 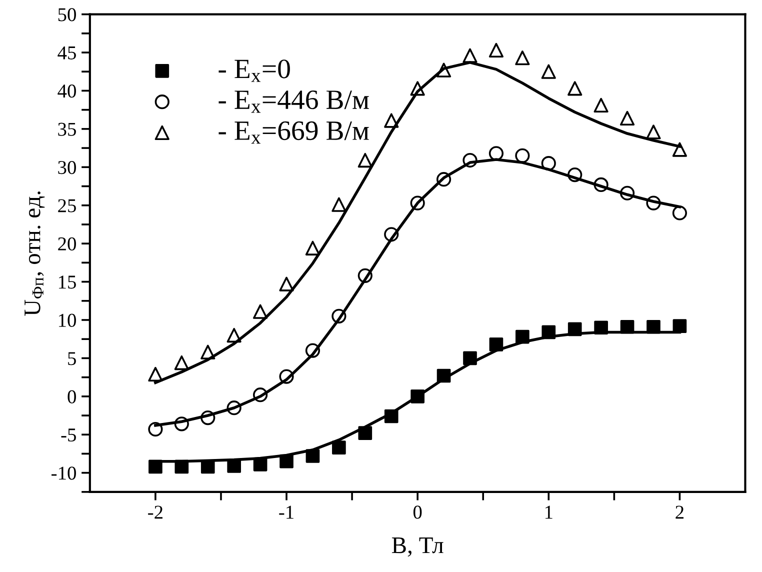 I want to click on y-tick-label: 35, so click(x=67, y=129).